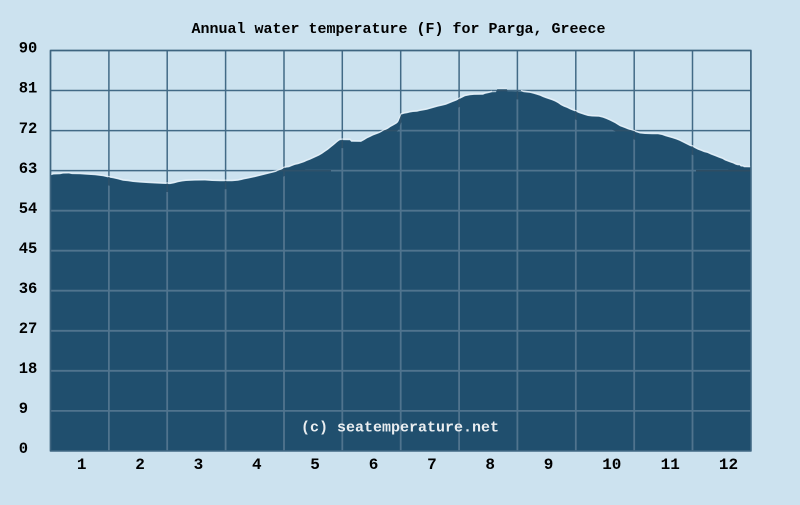  What do you see at coordinates (28, 209) in the screenshot?
I see `svg-text: 54` at bounding box center [28, 209].